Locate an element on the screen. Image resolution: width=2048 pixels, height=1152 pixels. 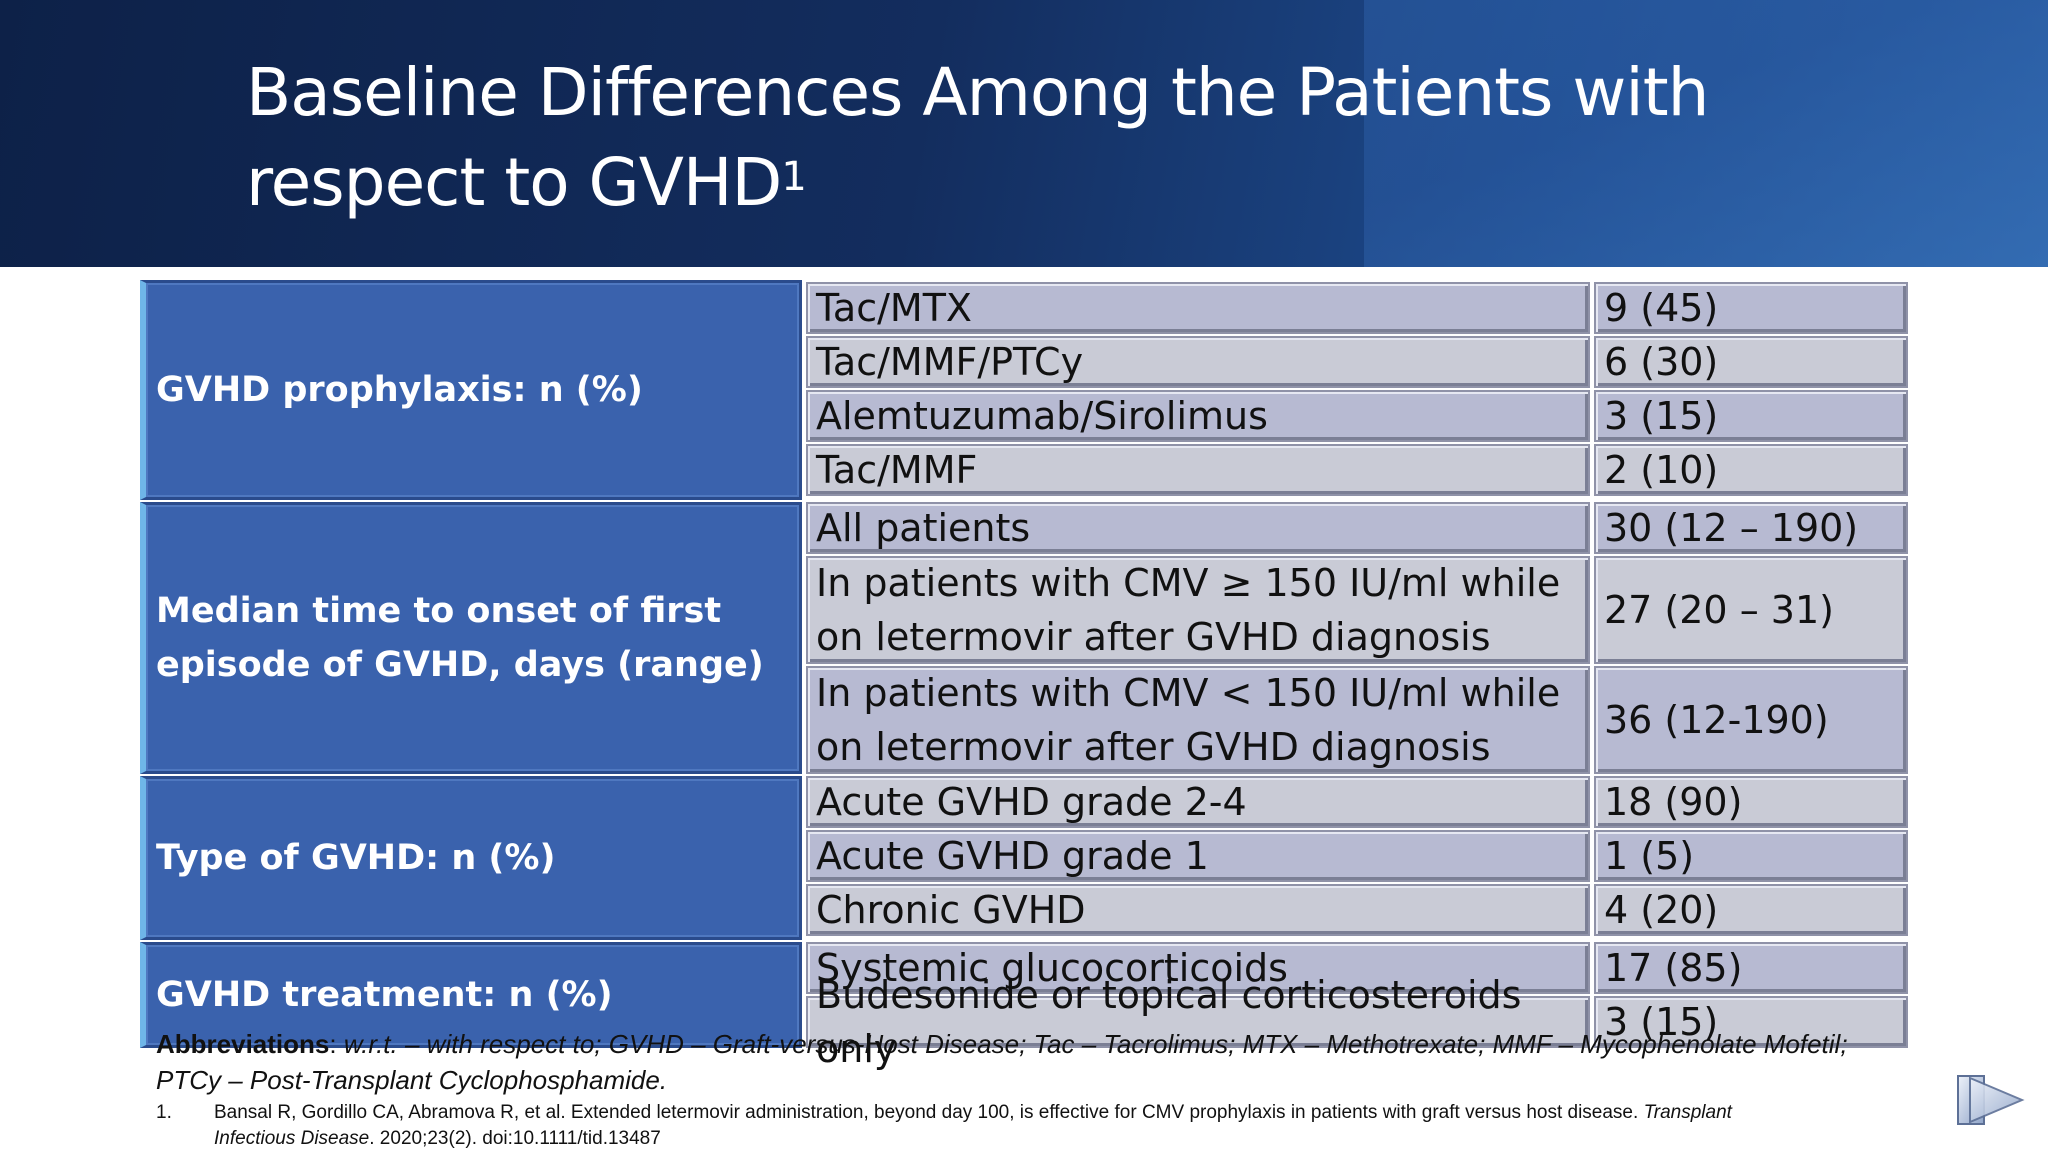
reference-number: 1. is located at coordinates (164, 1112).